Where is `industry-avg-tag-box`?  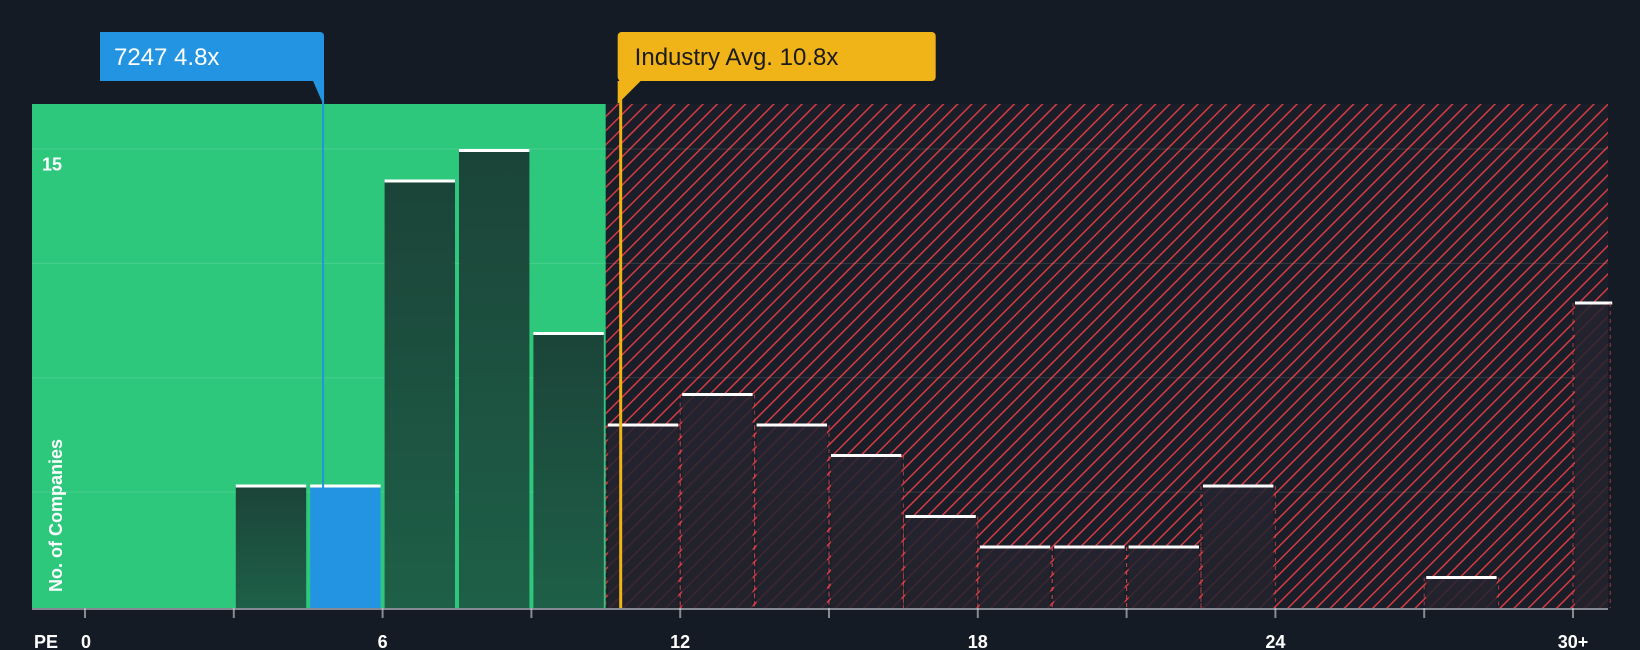
industry-avg-tag-box is located at coordinates (776, 56).